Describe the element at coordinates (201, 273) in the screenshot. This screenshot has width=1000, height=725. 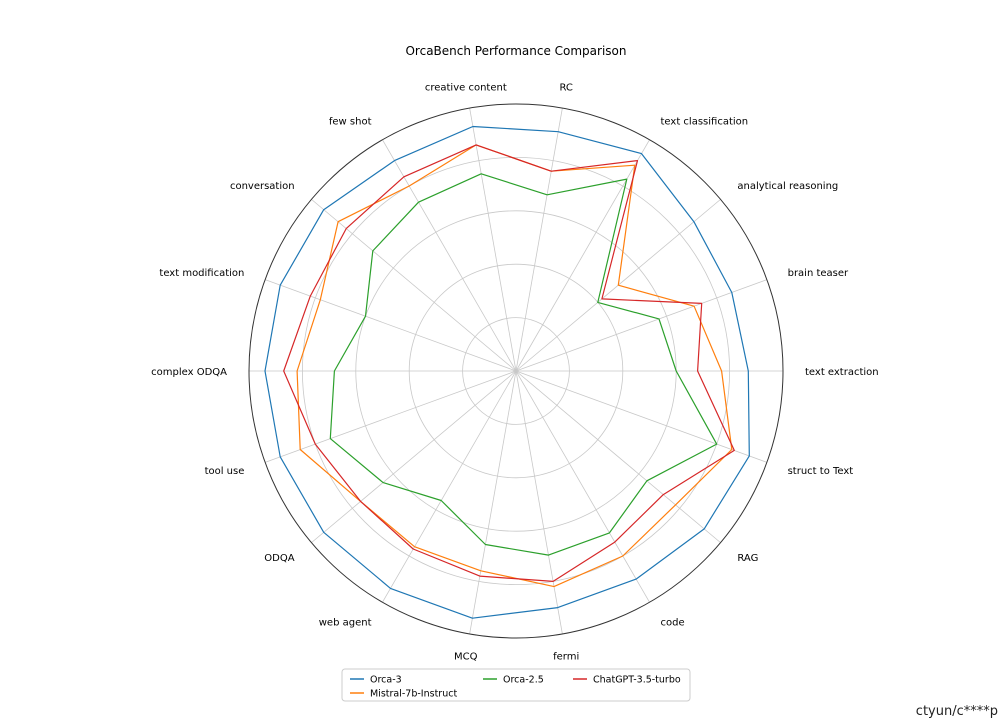
I see `category-label: text modification` at that location.